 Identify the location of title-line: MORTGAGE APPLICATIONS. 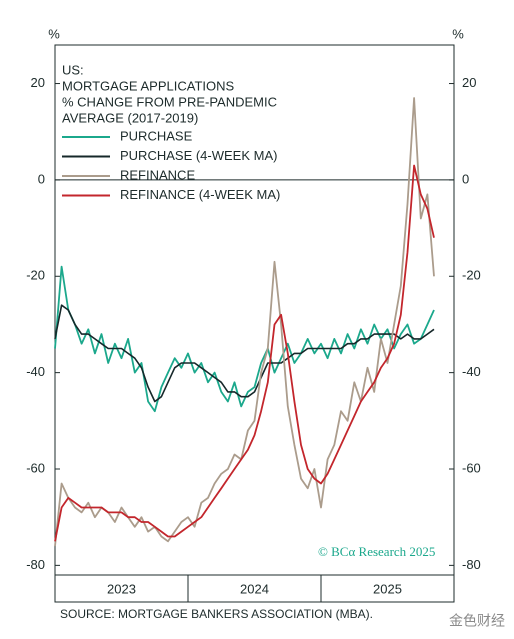
(148, 85).